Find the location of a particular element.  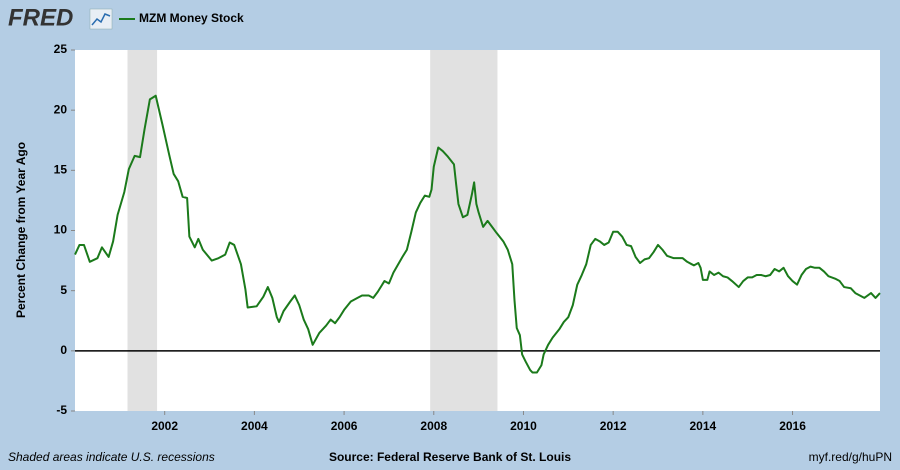

brand-logo: FRED is located at coordinates (40, 17).